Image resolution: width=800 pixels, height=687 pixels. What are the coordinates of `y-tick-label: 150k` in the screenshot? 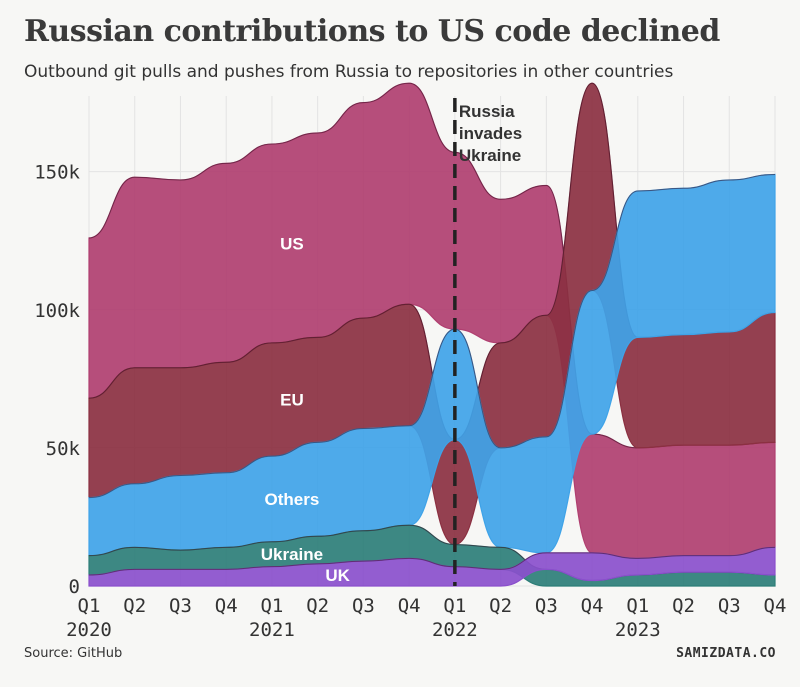 It's located at (57, 173).